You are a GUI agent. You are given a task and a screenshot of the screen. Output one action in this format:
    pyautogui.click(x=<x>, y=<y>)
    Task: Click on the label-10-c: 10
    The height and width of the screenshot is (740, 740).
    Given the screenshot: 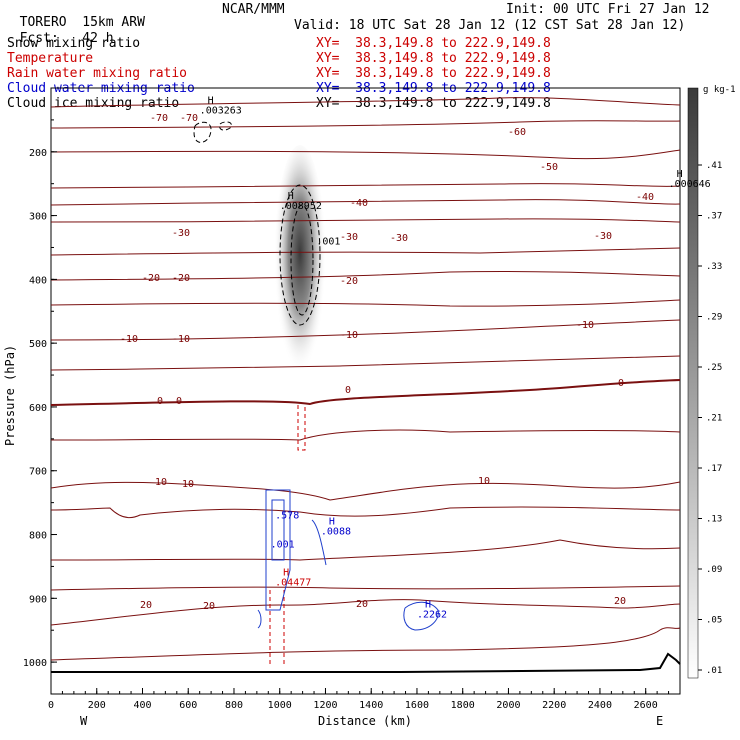 What is the action you would take?
    pyautogui.click(x=484, y=481)
    